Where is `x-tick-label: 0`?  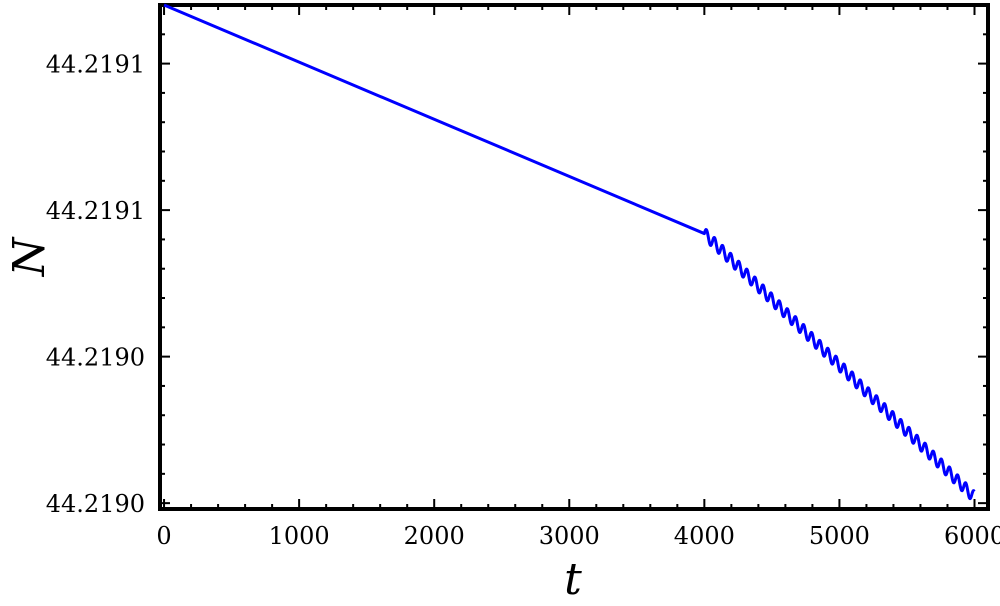 x-tick-label: 0 is located at coordinates (163, 536).